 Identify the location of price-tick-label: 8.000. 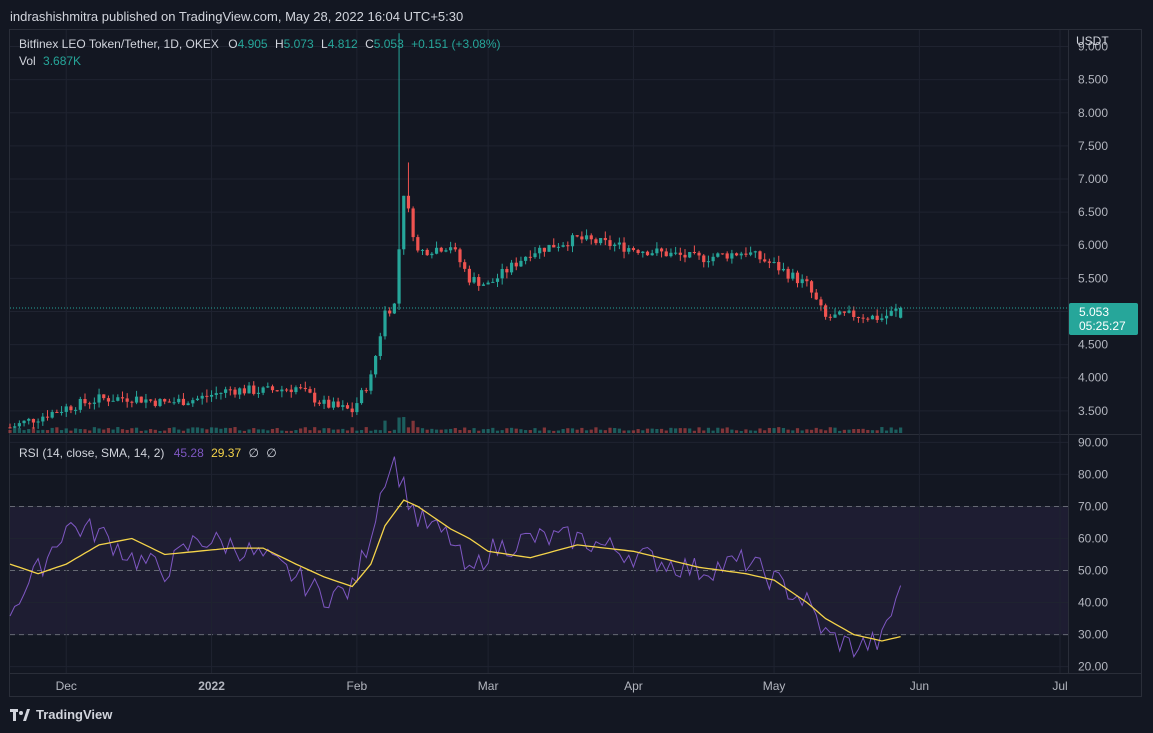
(1093, 113).